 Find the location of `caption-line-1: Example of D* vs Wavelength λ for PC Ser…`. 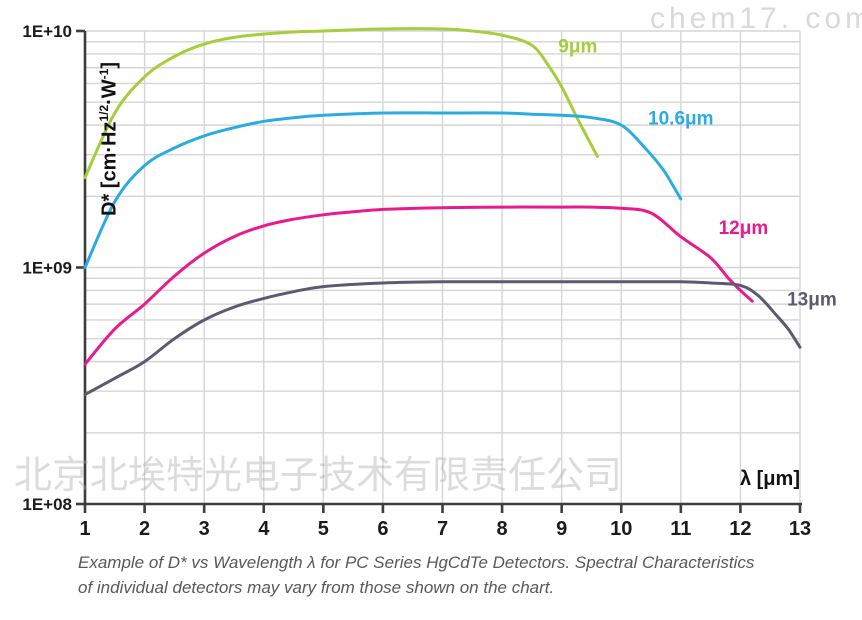

caption-line-1: Example of D* vs Wavelength λ for PC Ser… is located at coordinates (416, 562).